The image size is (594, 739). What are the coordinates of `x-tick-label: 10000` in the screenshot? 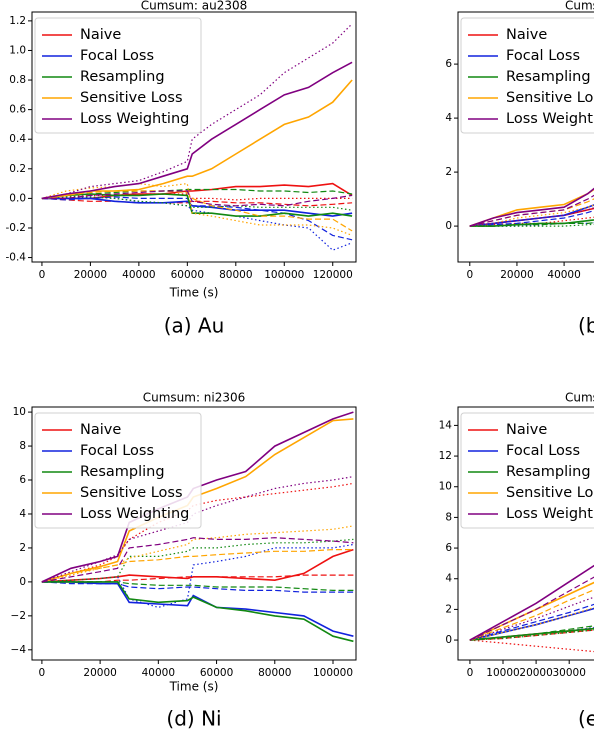 It's located at (502, 673).